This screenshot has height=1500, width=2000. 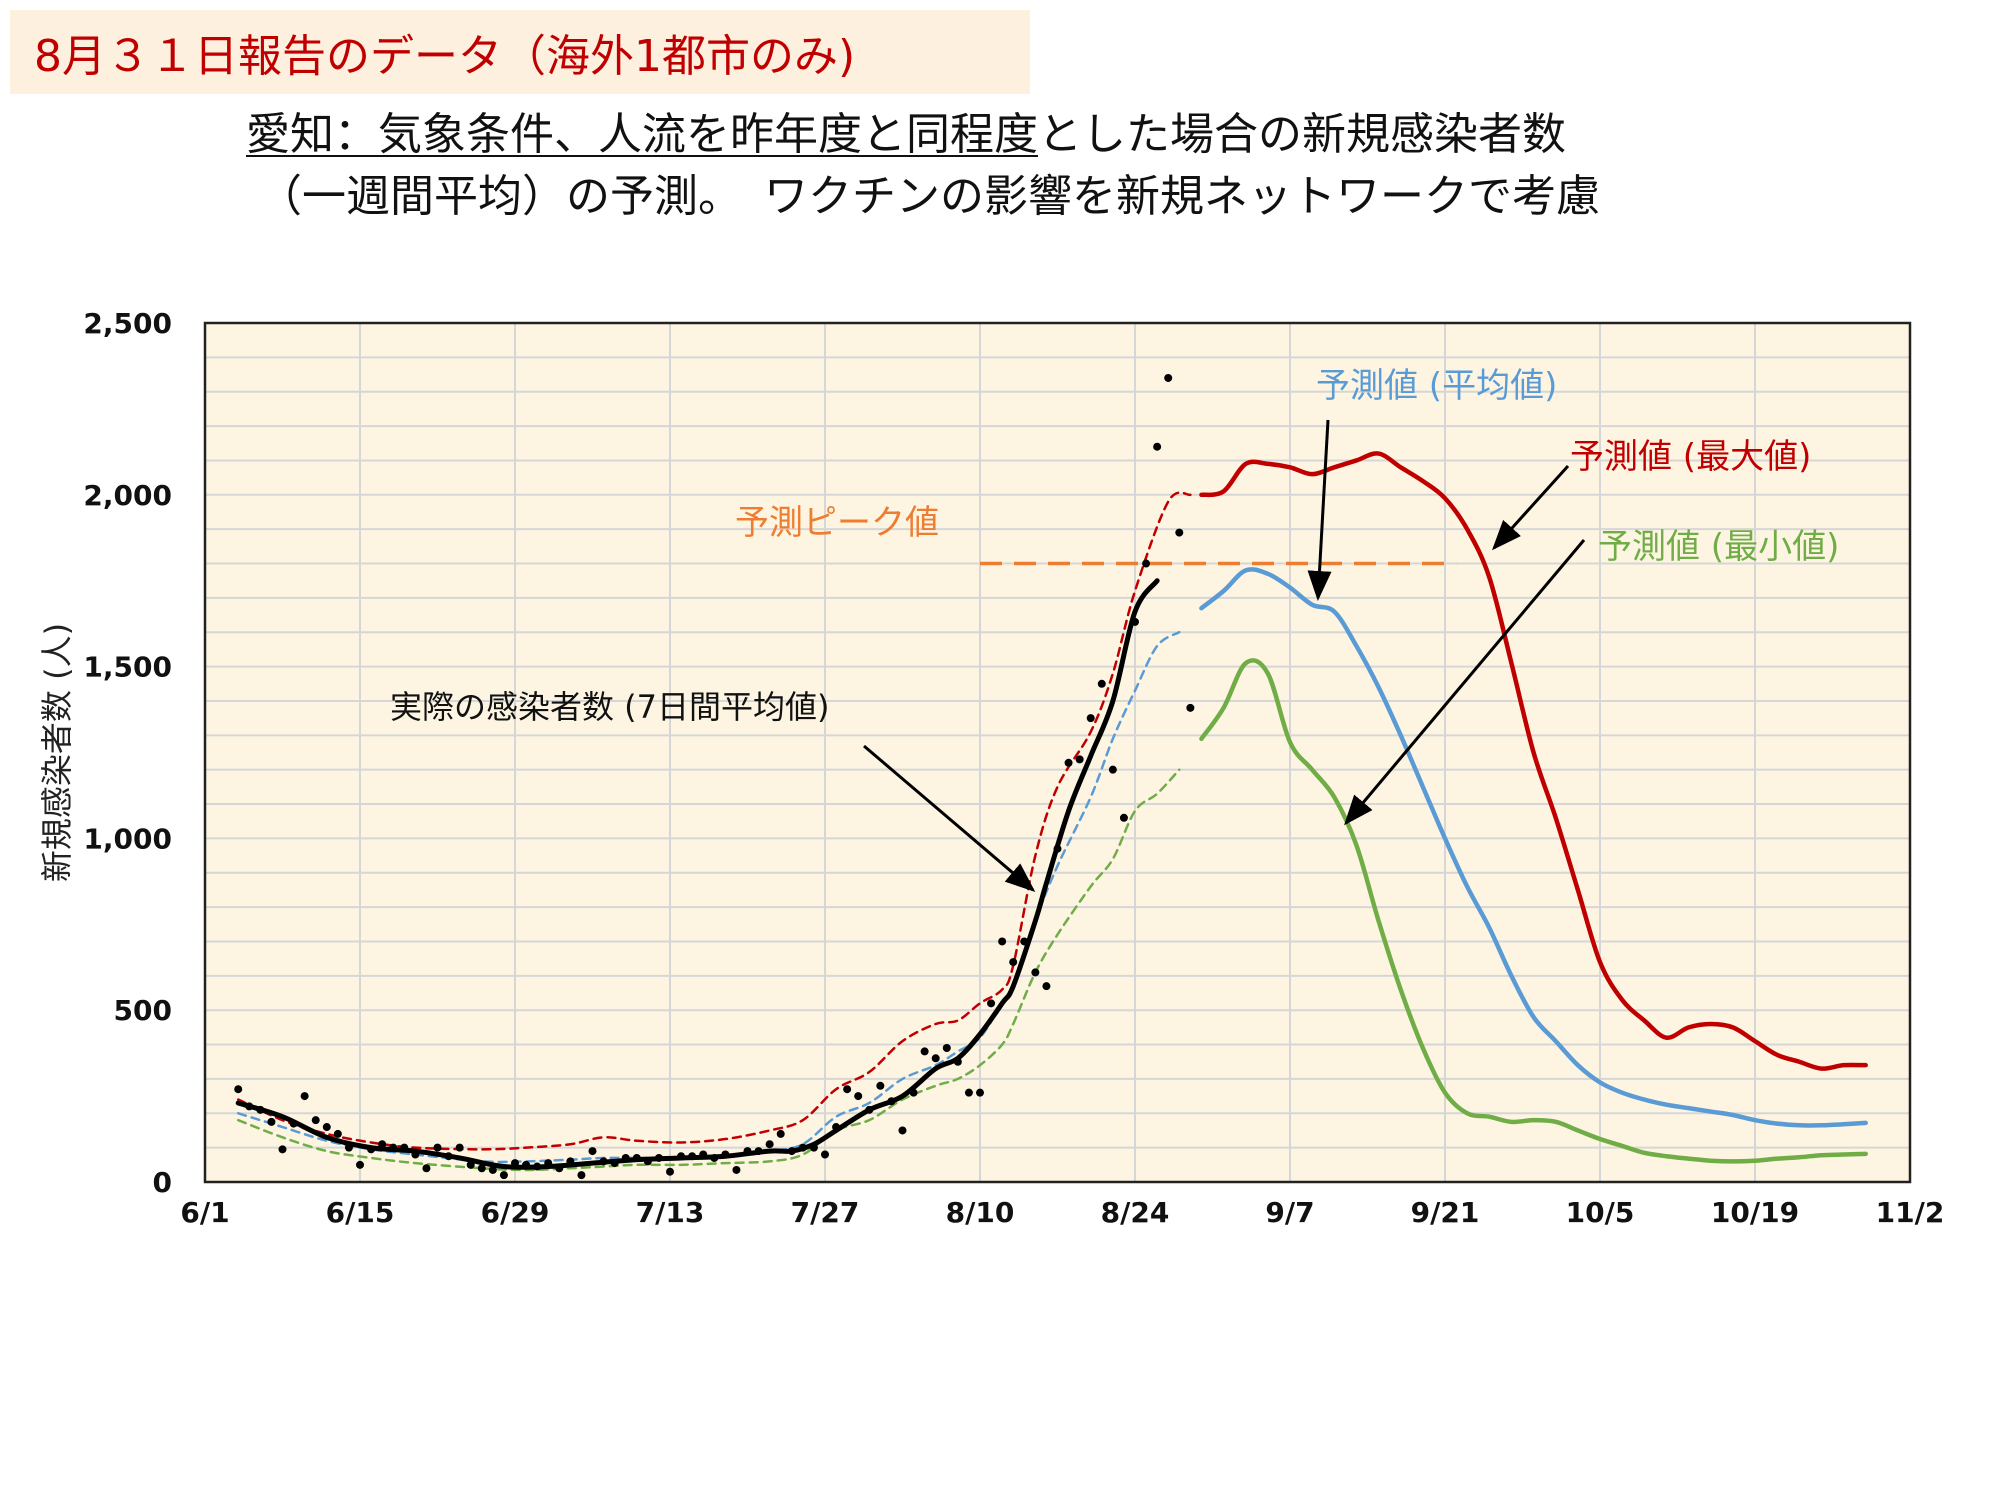 What do you see at coordinates (1289, 1212) in the screenshot?
I see `x-tick-label: 9/7` at bounding box center [1289, 1212].